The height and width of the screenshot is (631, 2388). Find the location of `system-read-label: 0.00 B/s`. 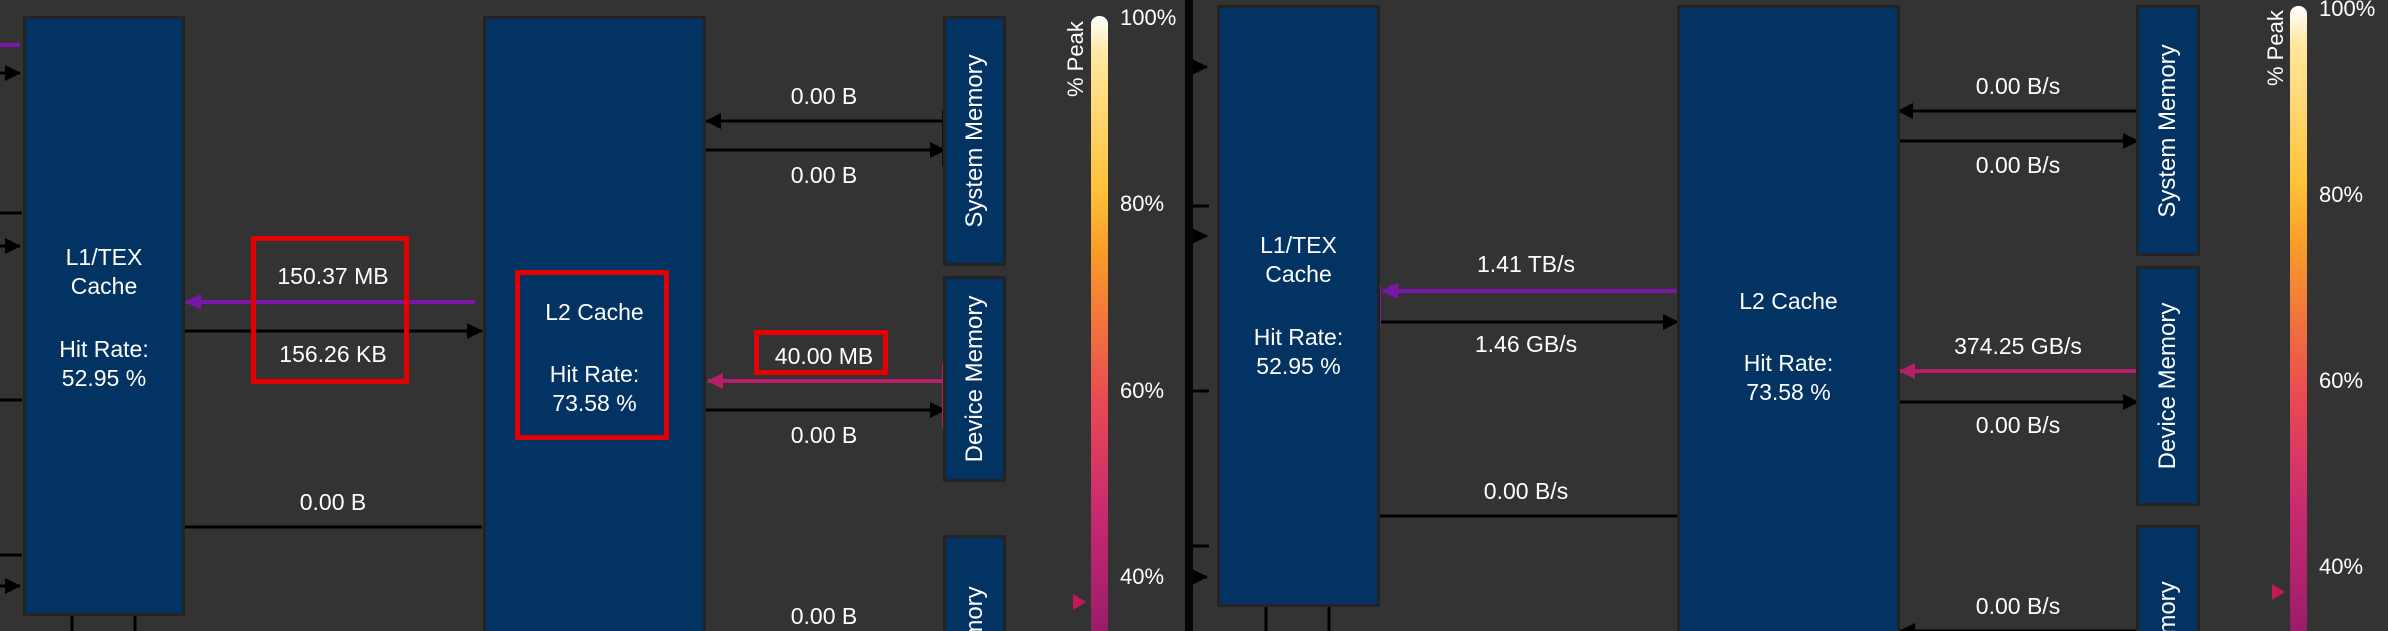

system-read-label: 0.00 B/s is located at coordinates (2018, 86).